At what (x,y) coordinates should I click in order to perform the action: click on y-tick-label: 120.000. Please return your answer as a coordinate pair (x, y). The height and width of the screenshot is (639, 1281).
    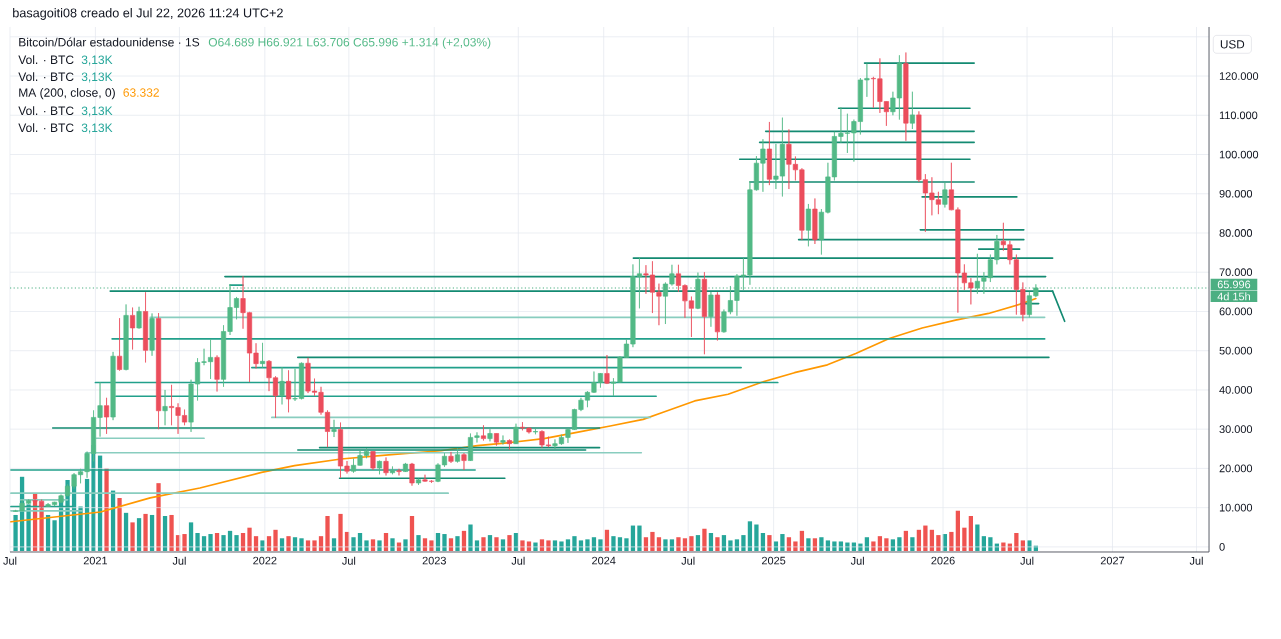
    Looking at the image, I should click on (1239, 76).